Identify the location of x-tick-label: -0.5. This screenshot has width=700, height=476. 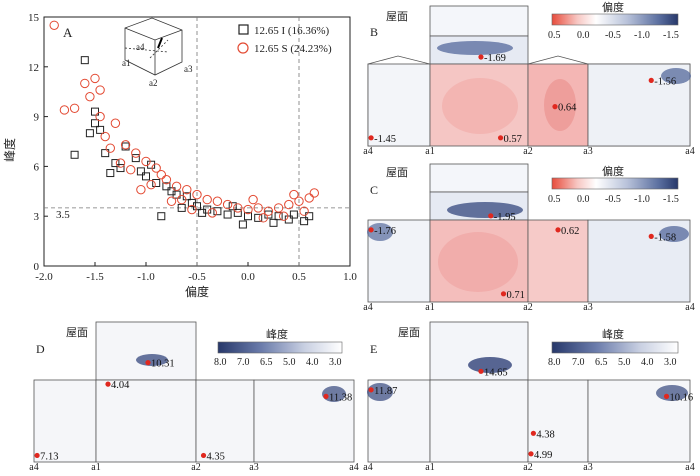
(197, 277).